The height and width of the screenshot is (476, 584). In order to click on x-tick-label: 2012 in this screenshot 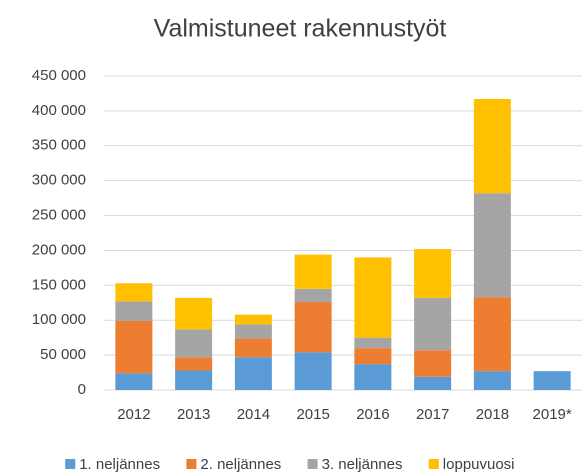, I will do `click(133, 414)`.